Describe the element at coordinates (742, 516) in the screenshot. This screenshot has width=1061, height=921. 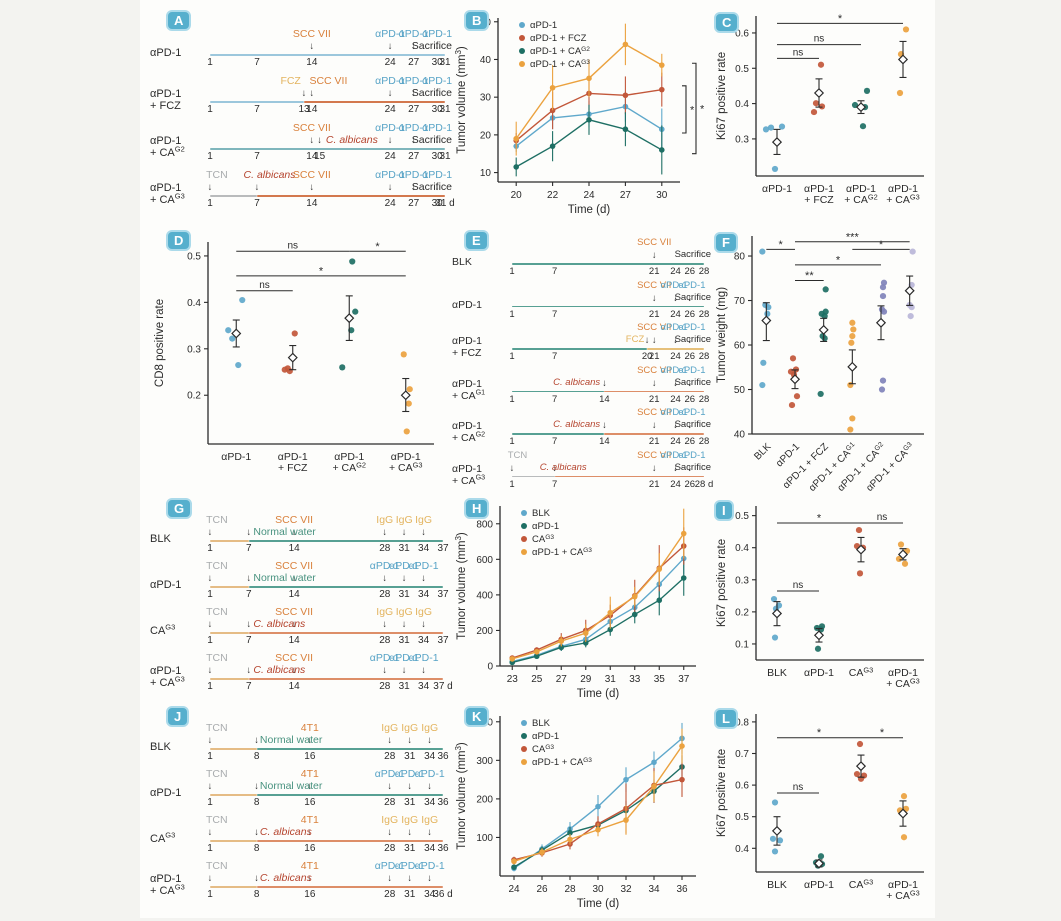
I see `text-run: 0.5` at that location.